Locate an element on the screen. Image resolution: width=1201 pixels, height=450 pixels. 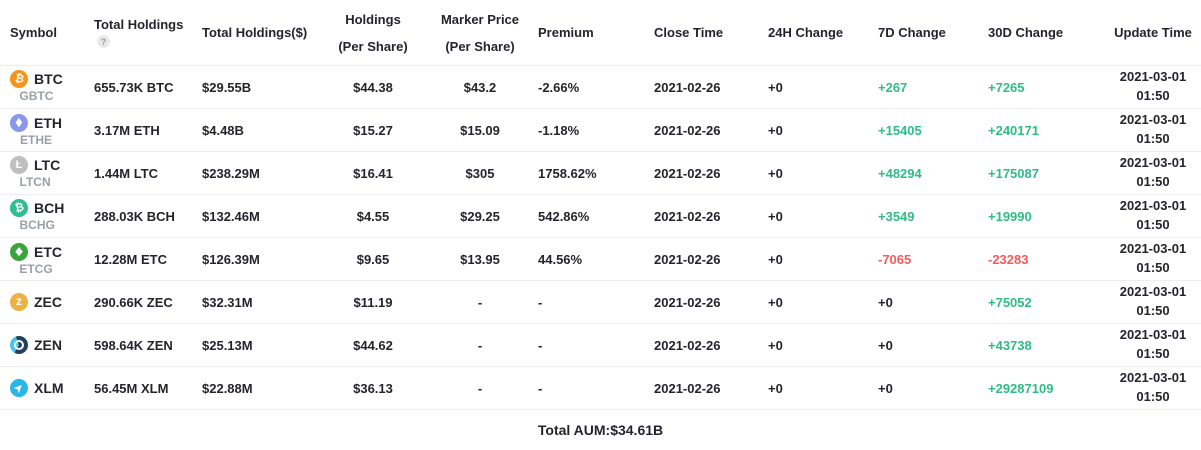
market-price-value: $43.2 is located at coordinates (480, 87).